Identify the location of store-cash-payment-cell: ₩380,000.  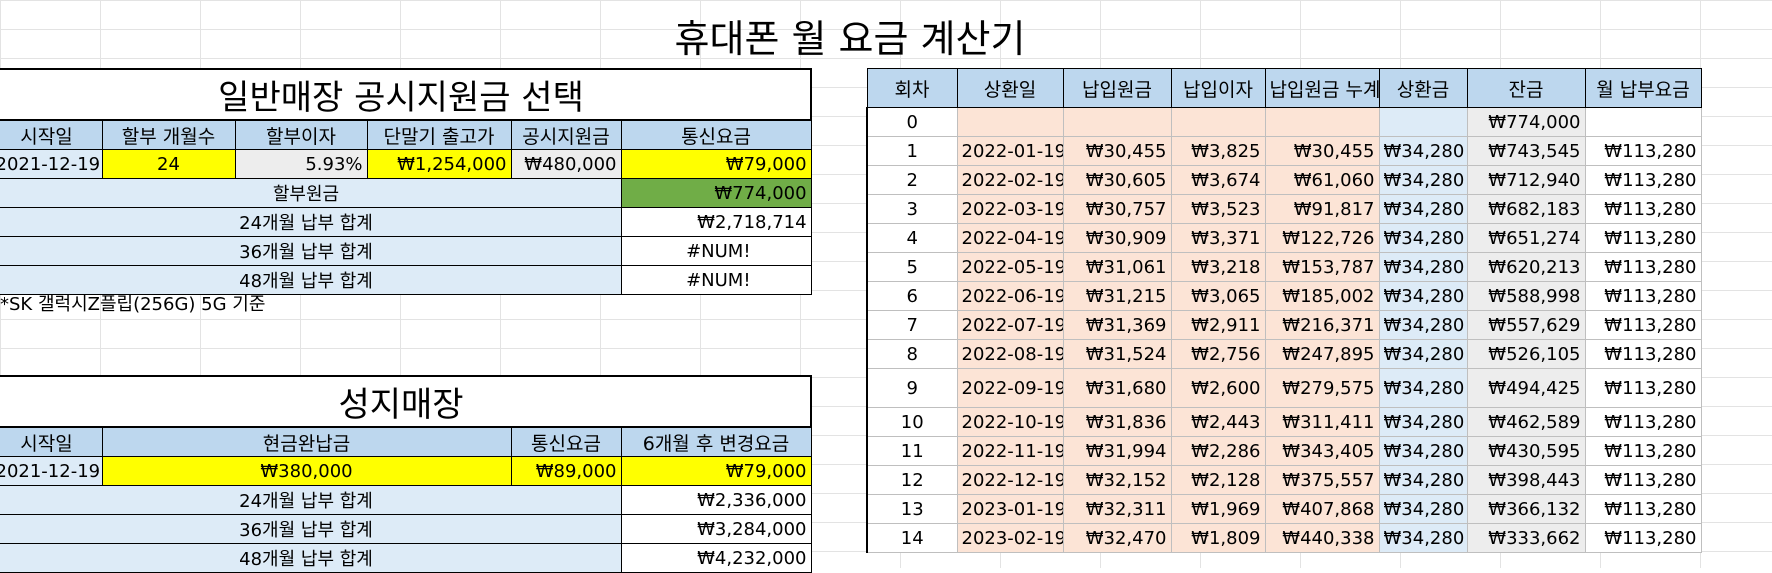
(306, 471).